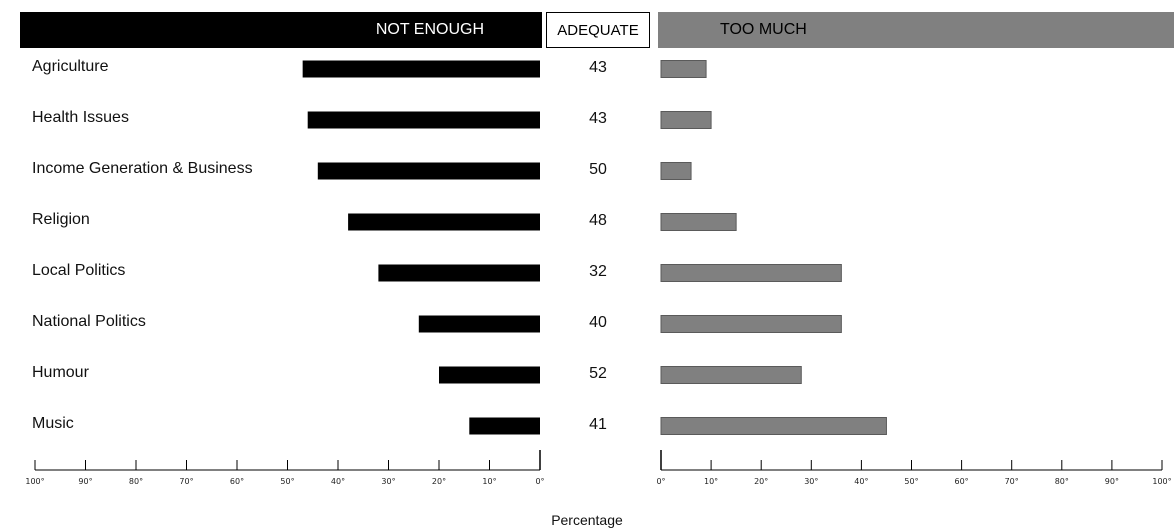 The height and width of the screenshot is (531, 1174). Describe the element at coordinates (598, 424) in the screenshot. I see `adequate-value: 41` at that location.